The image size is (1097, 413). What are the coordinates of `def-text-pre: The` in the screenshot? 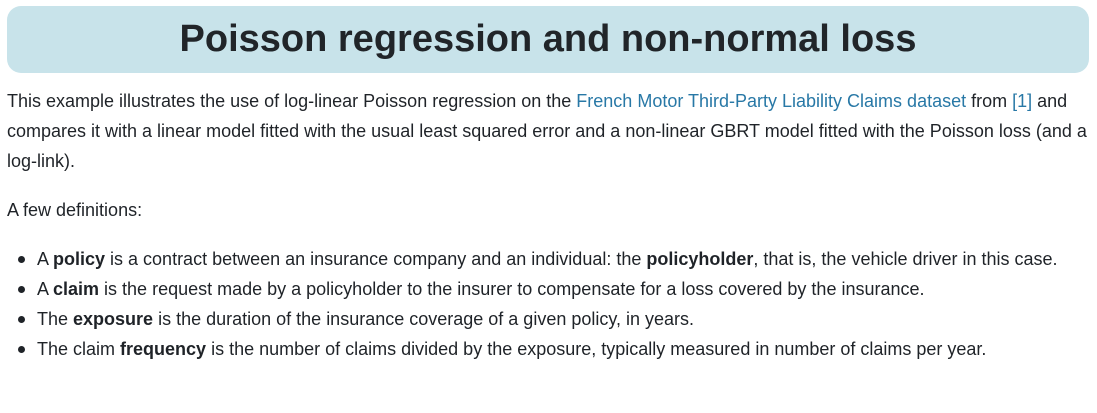 It's located at (55, 319).